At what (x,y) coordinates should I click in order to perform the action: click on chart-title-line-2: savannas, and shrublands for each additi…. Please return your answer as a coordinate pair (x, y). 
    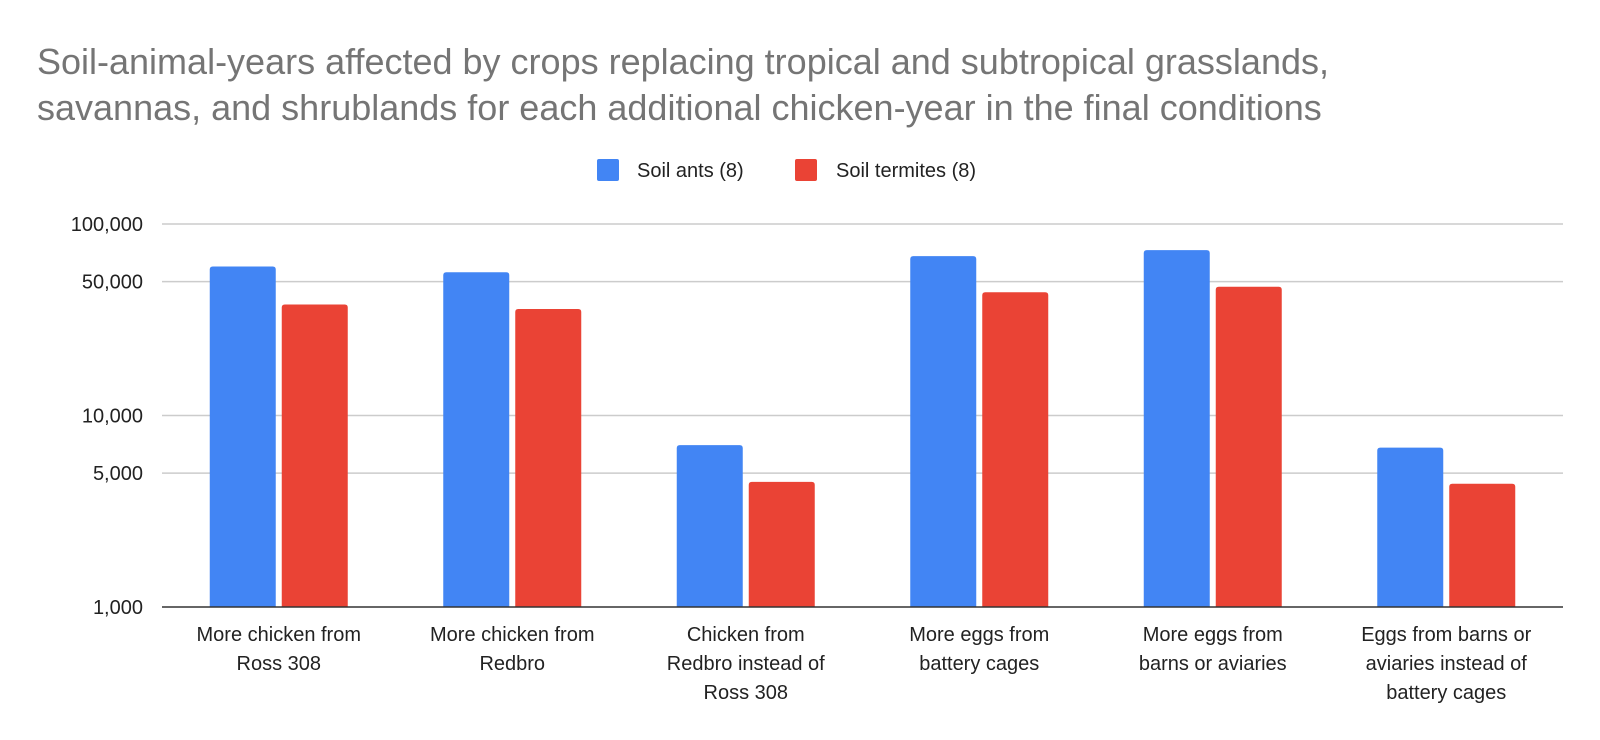
    Looking at the image, I should click on (679, 107).